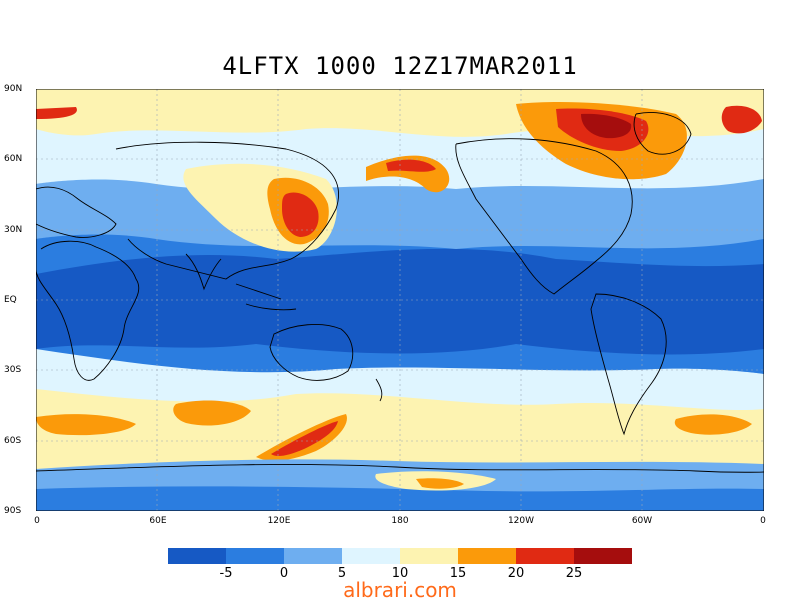 The image size is (800, 602). I want to click on antarctic-orange-patch, so click(440, 483).